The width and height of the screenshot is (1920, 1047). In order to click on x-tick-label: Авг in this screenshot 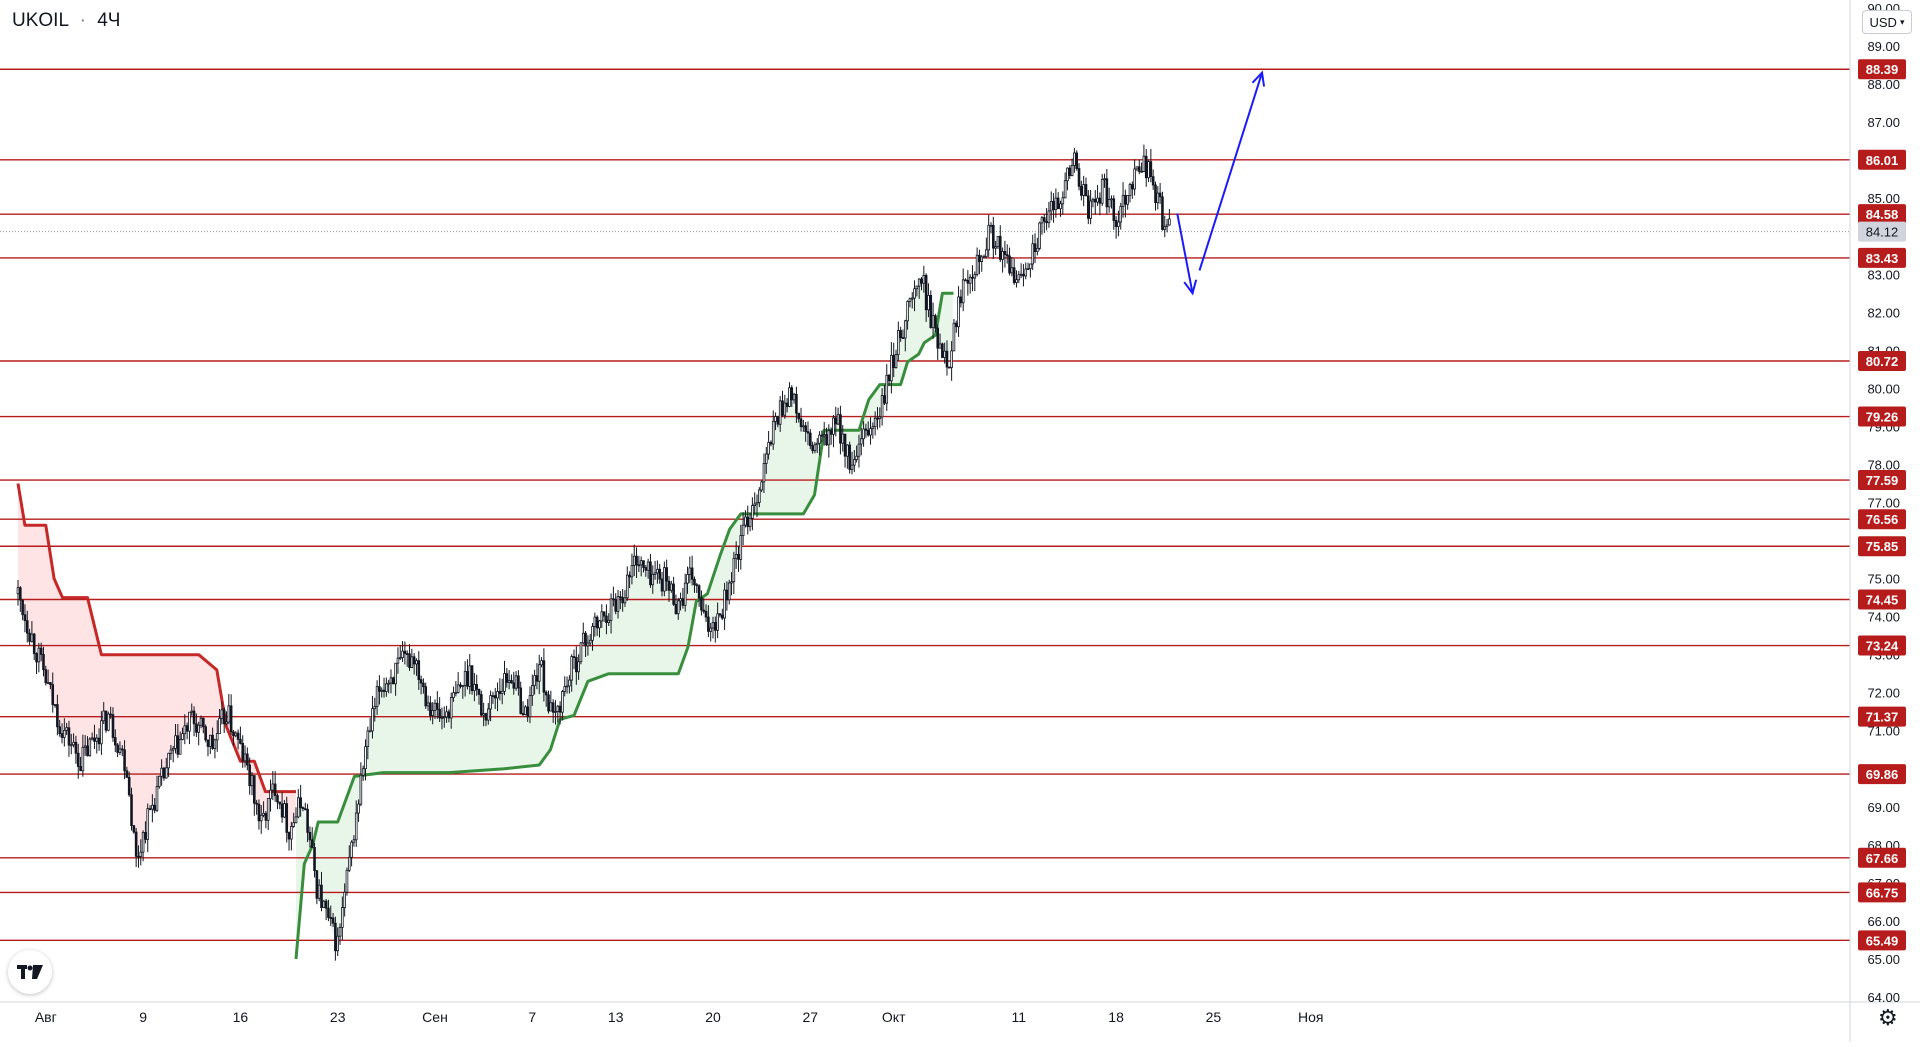, I will do `click(46, 1017)`.